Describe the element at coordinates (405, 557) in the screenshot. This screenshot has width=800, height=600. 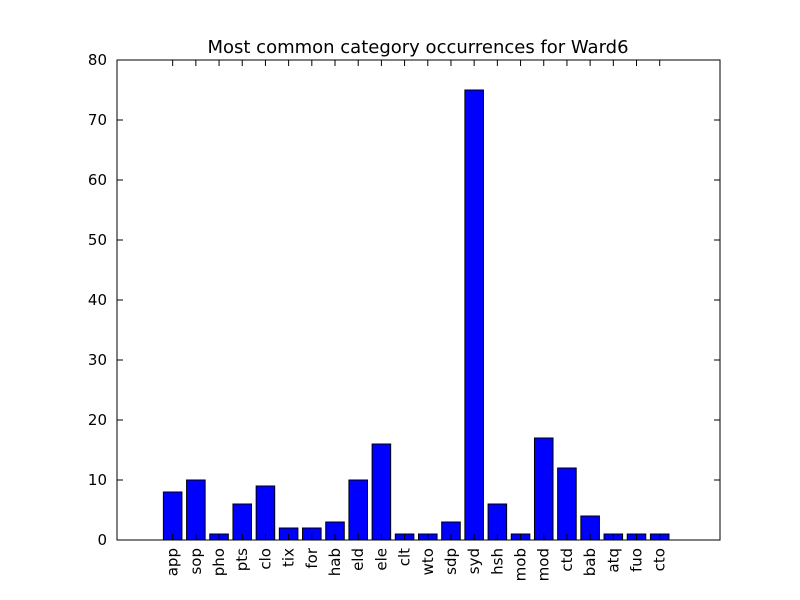
I see `x-tick-label: clt` at that location.